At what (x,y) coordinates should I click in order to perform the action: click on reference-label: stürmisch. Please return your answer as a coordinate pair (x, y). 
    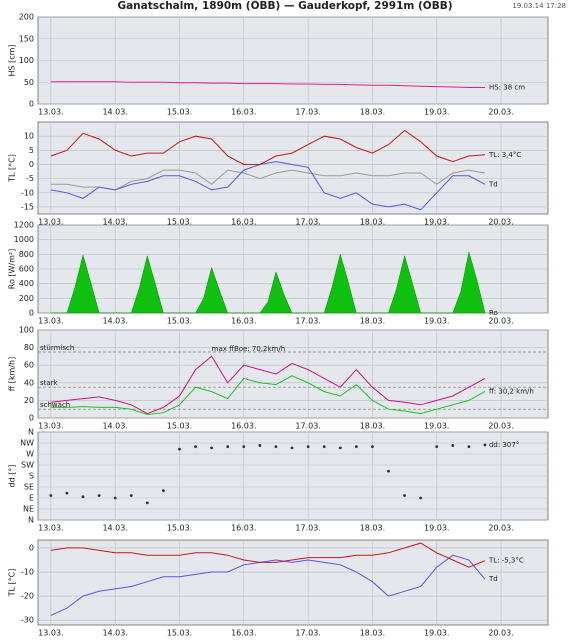
    Looking at the image, I should click on (57, 348).